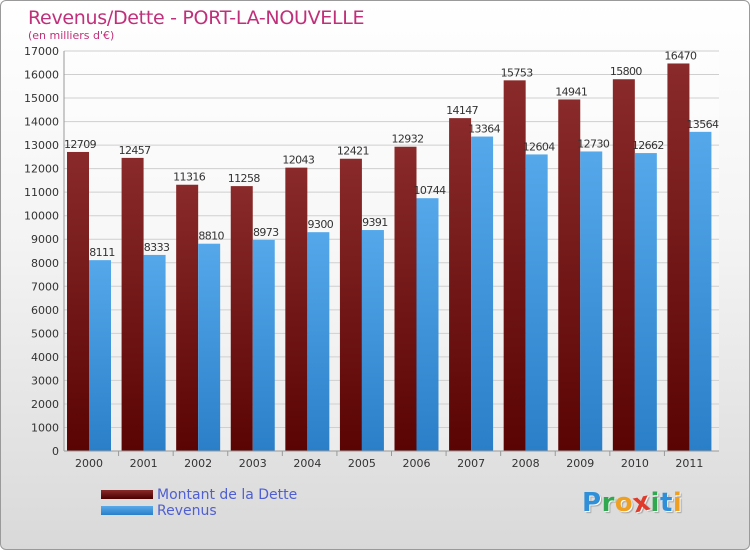 The height and width of the screenshot is (550, 750). Describe the element at coordinates (41, 75) in the screenshot. I see `y-tick-label: 16000` at that location.